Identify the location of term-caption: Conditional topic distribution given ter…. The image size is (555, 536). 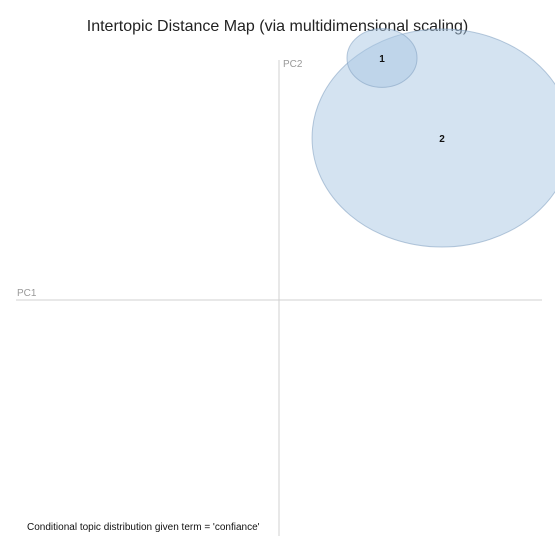
(143, 527).